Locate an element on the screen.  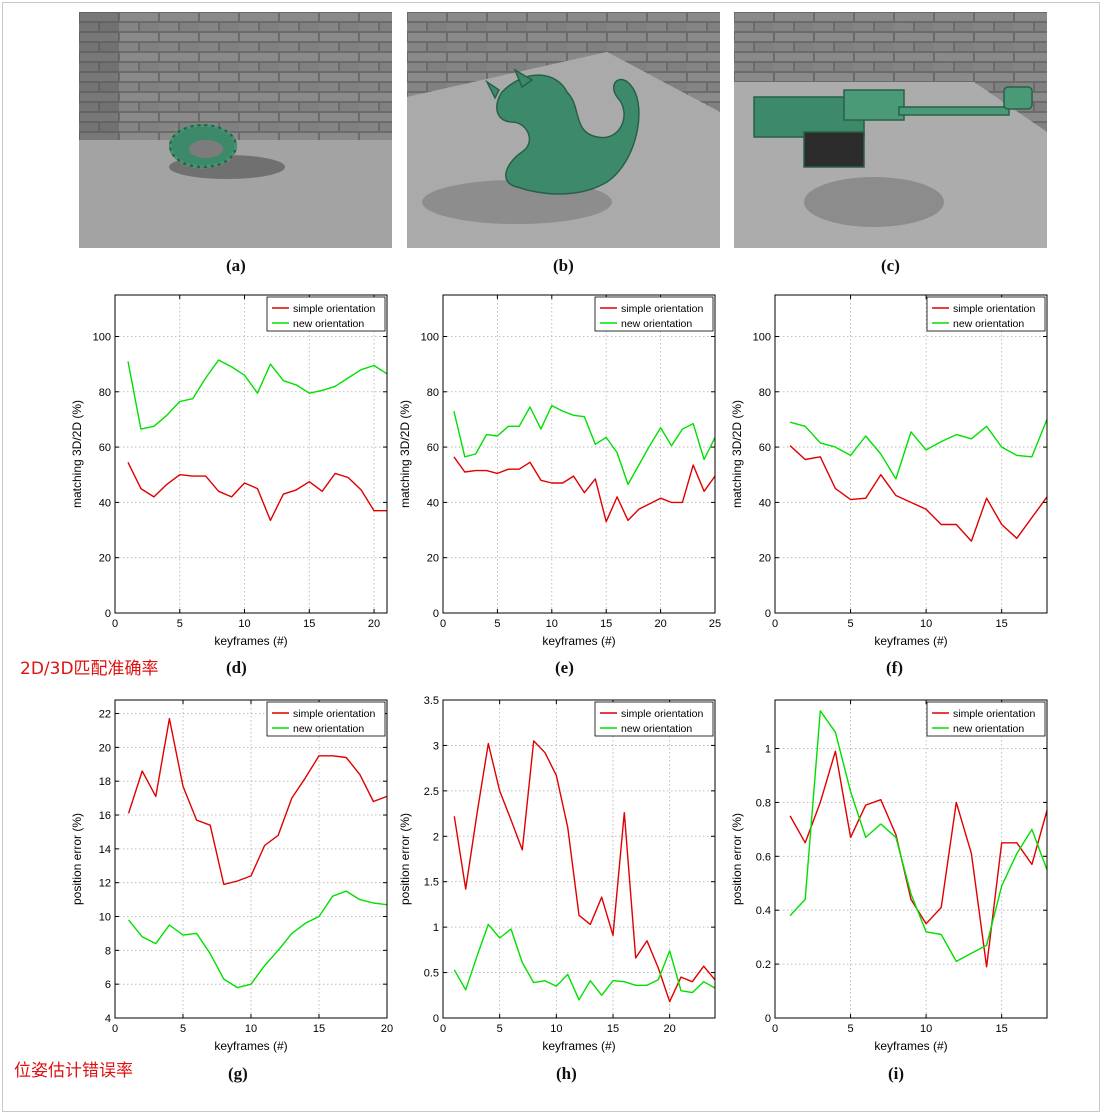
y-tick-label: 0.8 is located at coordinates (763, 803).